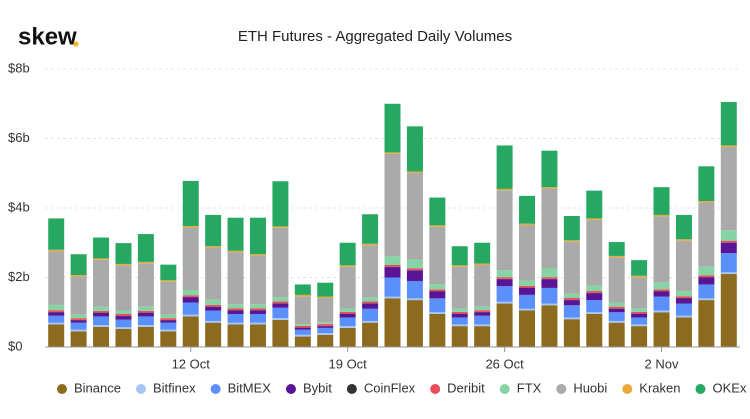 This screenshot has height=419, width=750. Describe the element at coordinates (250, 387) in the screenshot. I see `legend-label: BitMEX` at that location.